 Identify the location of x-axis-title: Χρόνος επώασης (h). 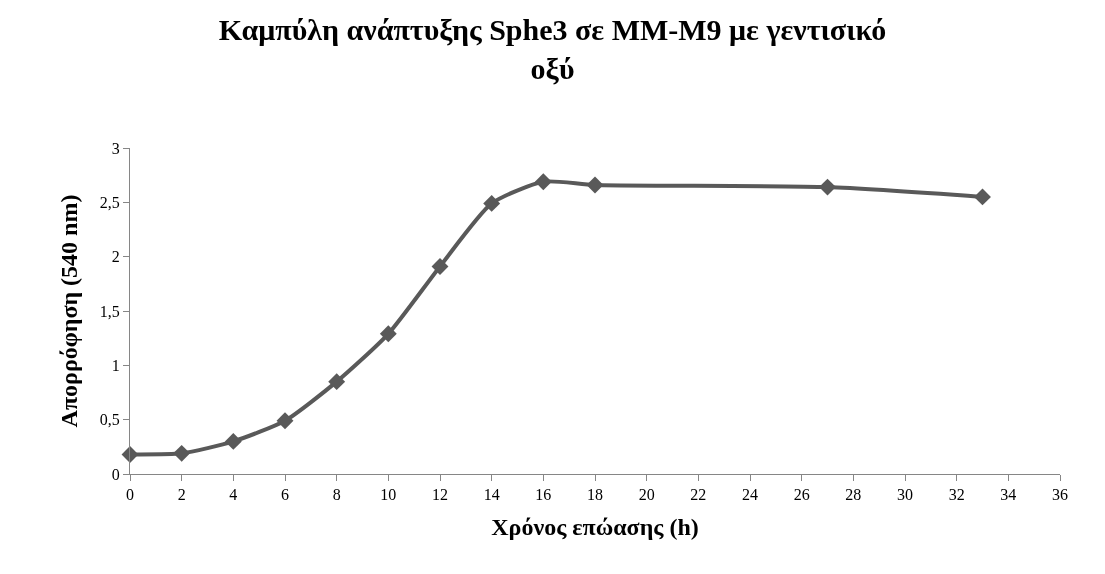
(595, 526).